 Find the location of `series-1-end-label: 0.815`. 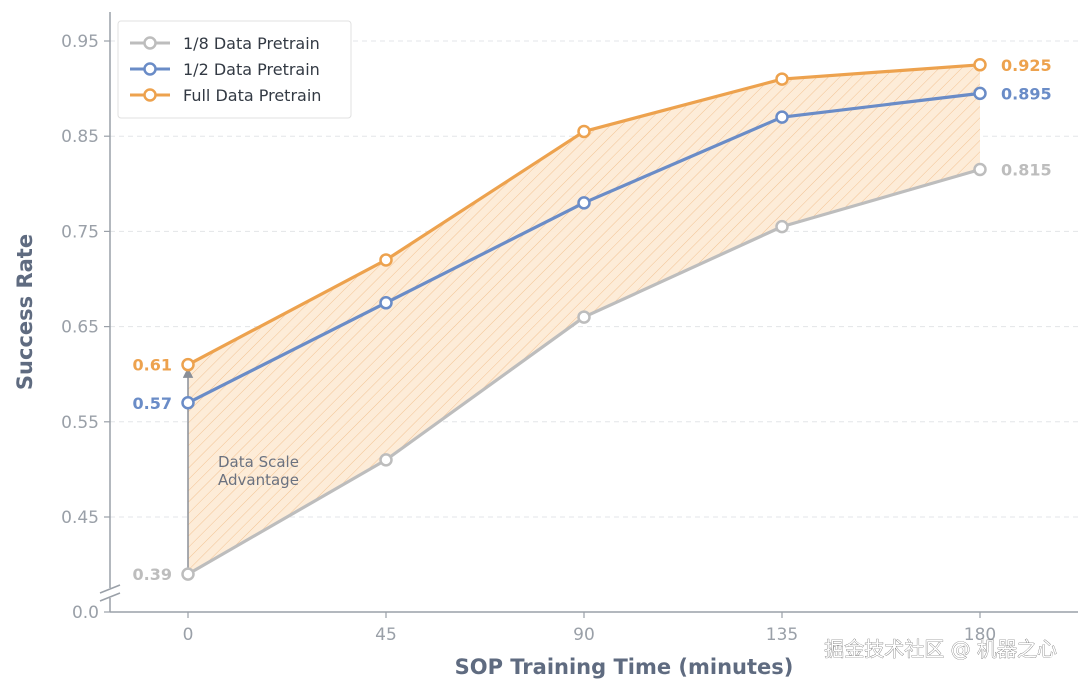

series-1-end-label: 0.815 is located at coordinates (1026, 170).